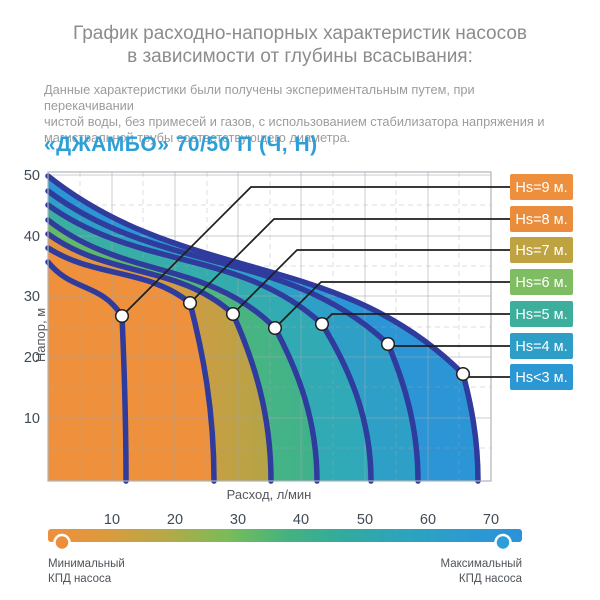 The height and width of the screenshot is (600, 600). I want to click on x-tick-label: 60, so click(428, 520).